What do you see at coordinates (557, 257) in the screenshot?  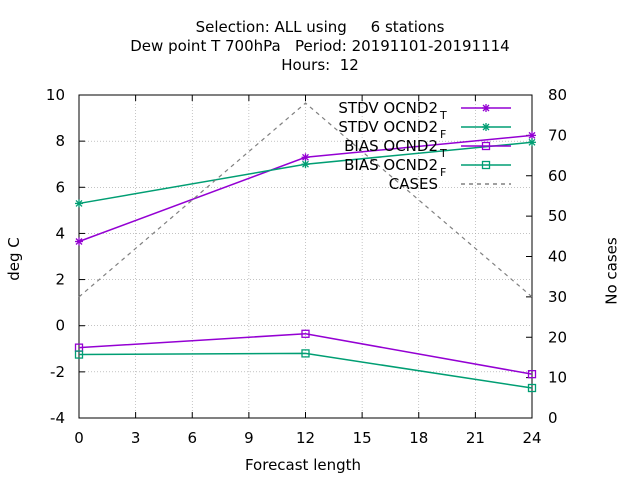 I see `y2-tick-label: 40` at bounding box center [557, 257].